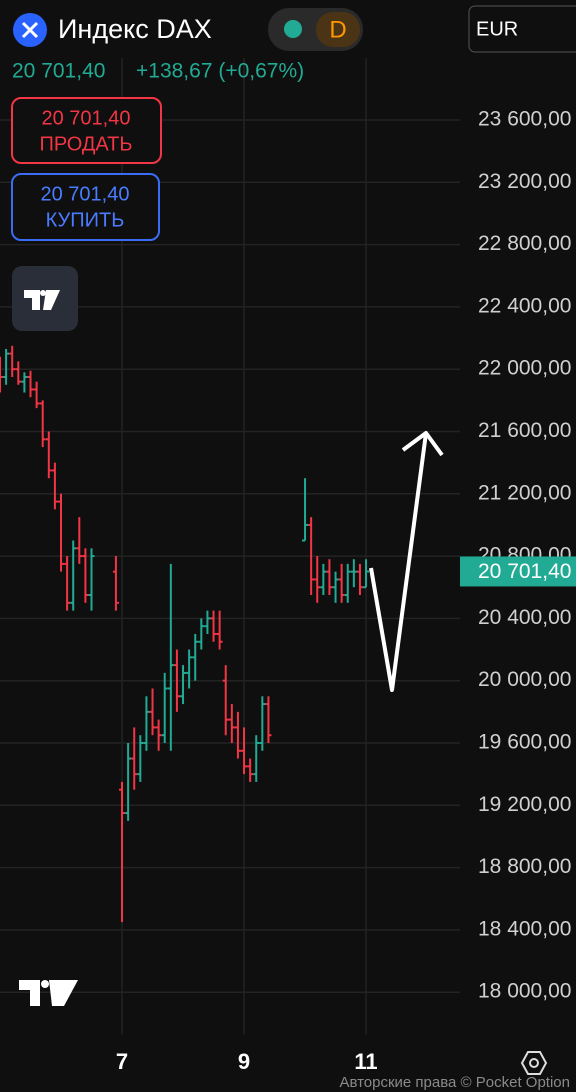 This screenshot has width=576, height=1092. What do you see at coordinates (293, 29) in the screenshot?
I see `market-open-dot` at bounding box center [293, 29].